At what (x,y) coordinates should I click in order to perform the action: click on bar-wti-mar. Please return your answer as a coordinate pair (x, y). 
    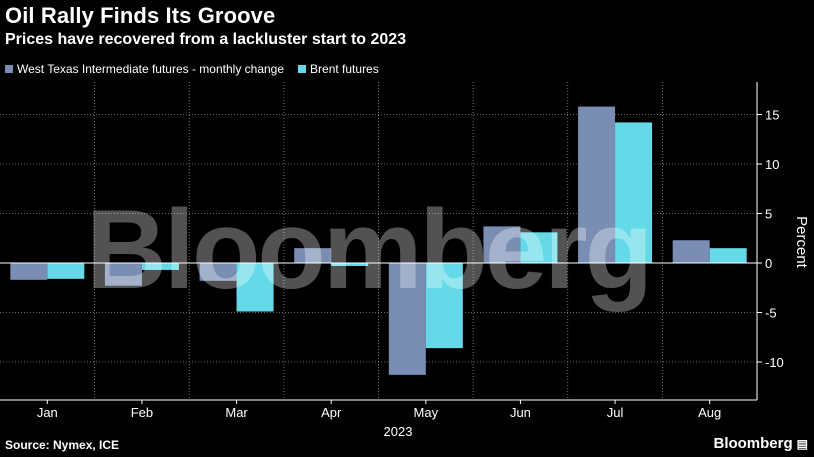
    Looking at the image, I should click on (218, 272).